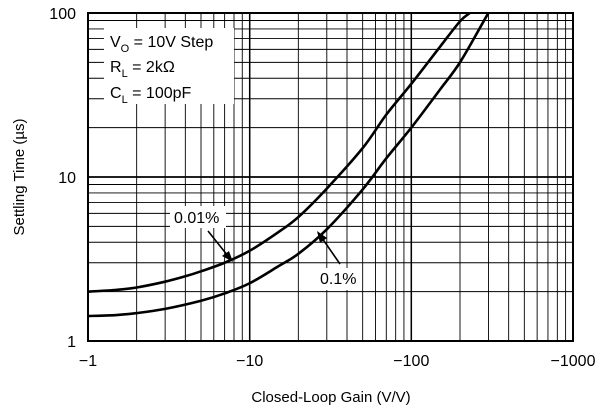 The width and height of the screenshot is (609, 411). I want to click on condition-vo: VO = 10V Step, so click(161, 44).